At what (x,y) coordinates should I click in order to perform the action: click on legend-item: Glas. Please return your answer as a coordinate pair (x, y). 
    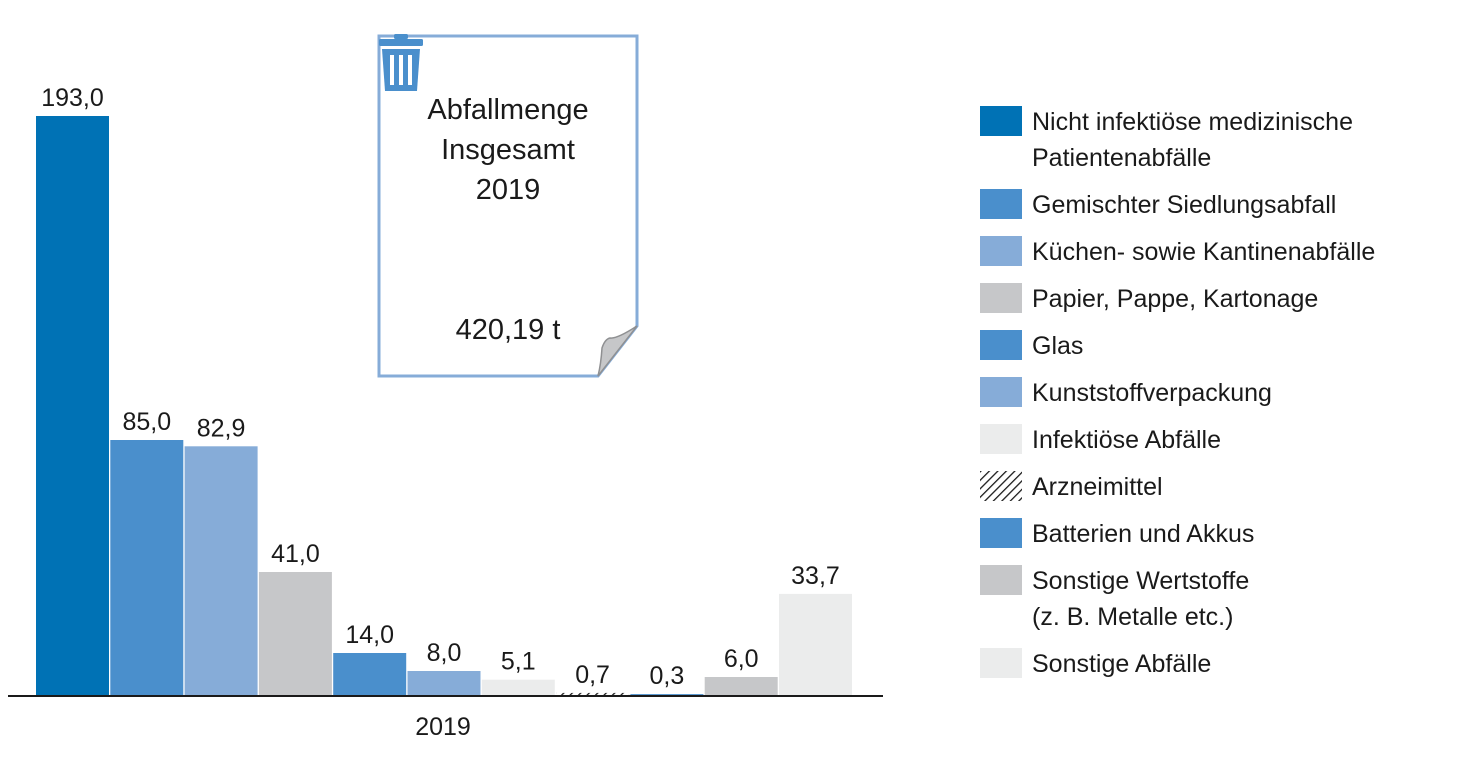
    Looking at the image, I should click on (1215, 346).